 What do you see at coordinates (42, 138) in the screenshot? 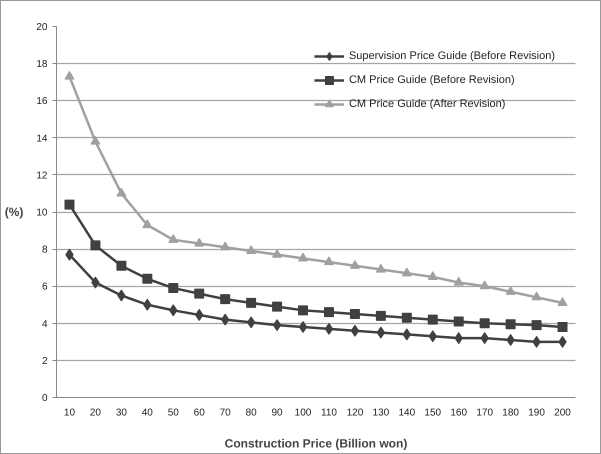
I see `y-tick-label: 14` at bounding box center [42, 138].